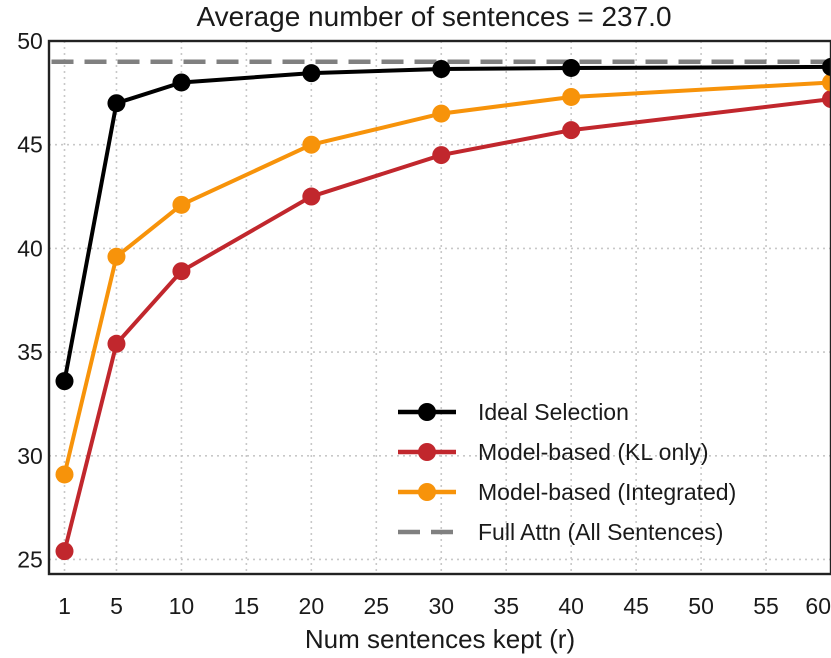  I want to click on x-axis-label: Num sentences kept (r), so click(440, 639).